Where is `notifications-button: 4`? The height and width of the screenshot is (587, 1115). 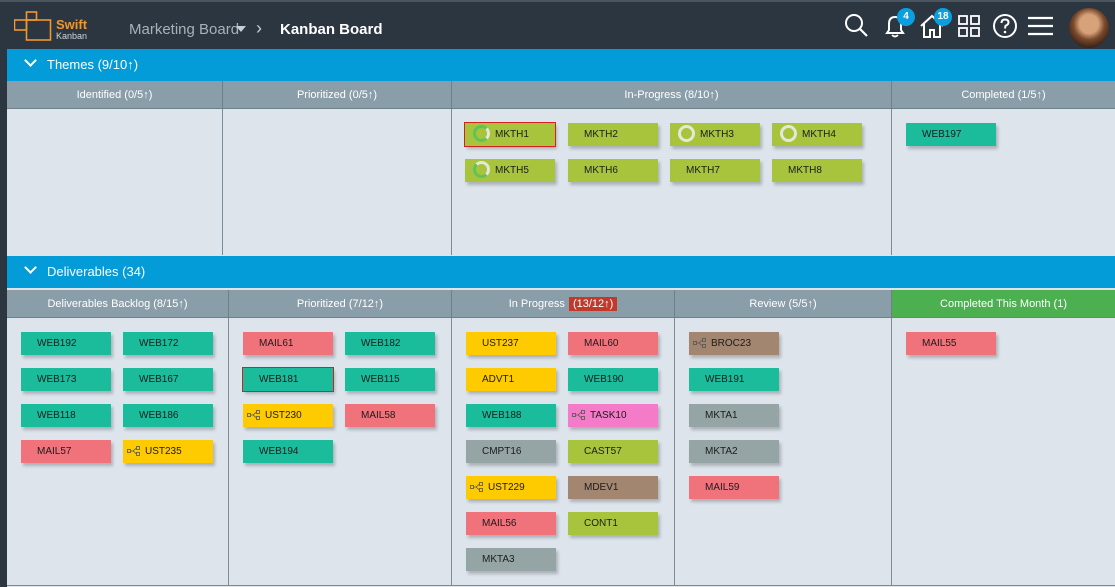
notifications-button: 4 is located at coordinates (898, 24).